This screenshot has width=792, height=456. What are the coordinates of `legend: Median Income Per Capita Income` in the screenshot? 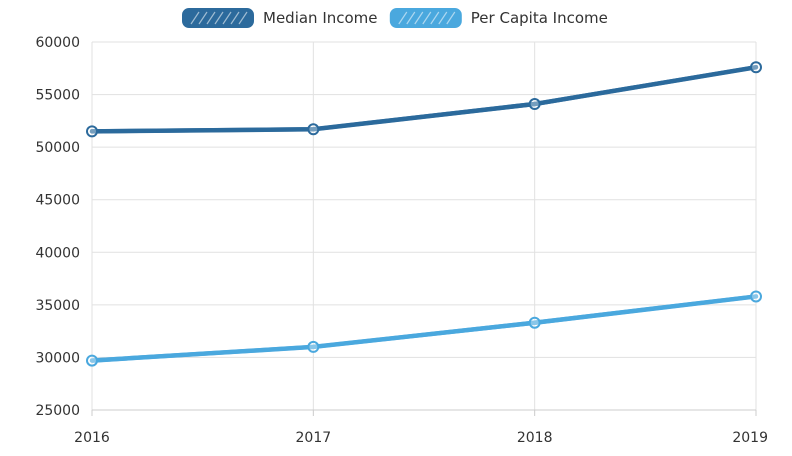 It's located at (395, 18).